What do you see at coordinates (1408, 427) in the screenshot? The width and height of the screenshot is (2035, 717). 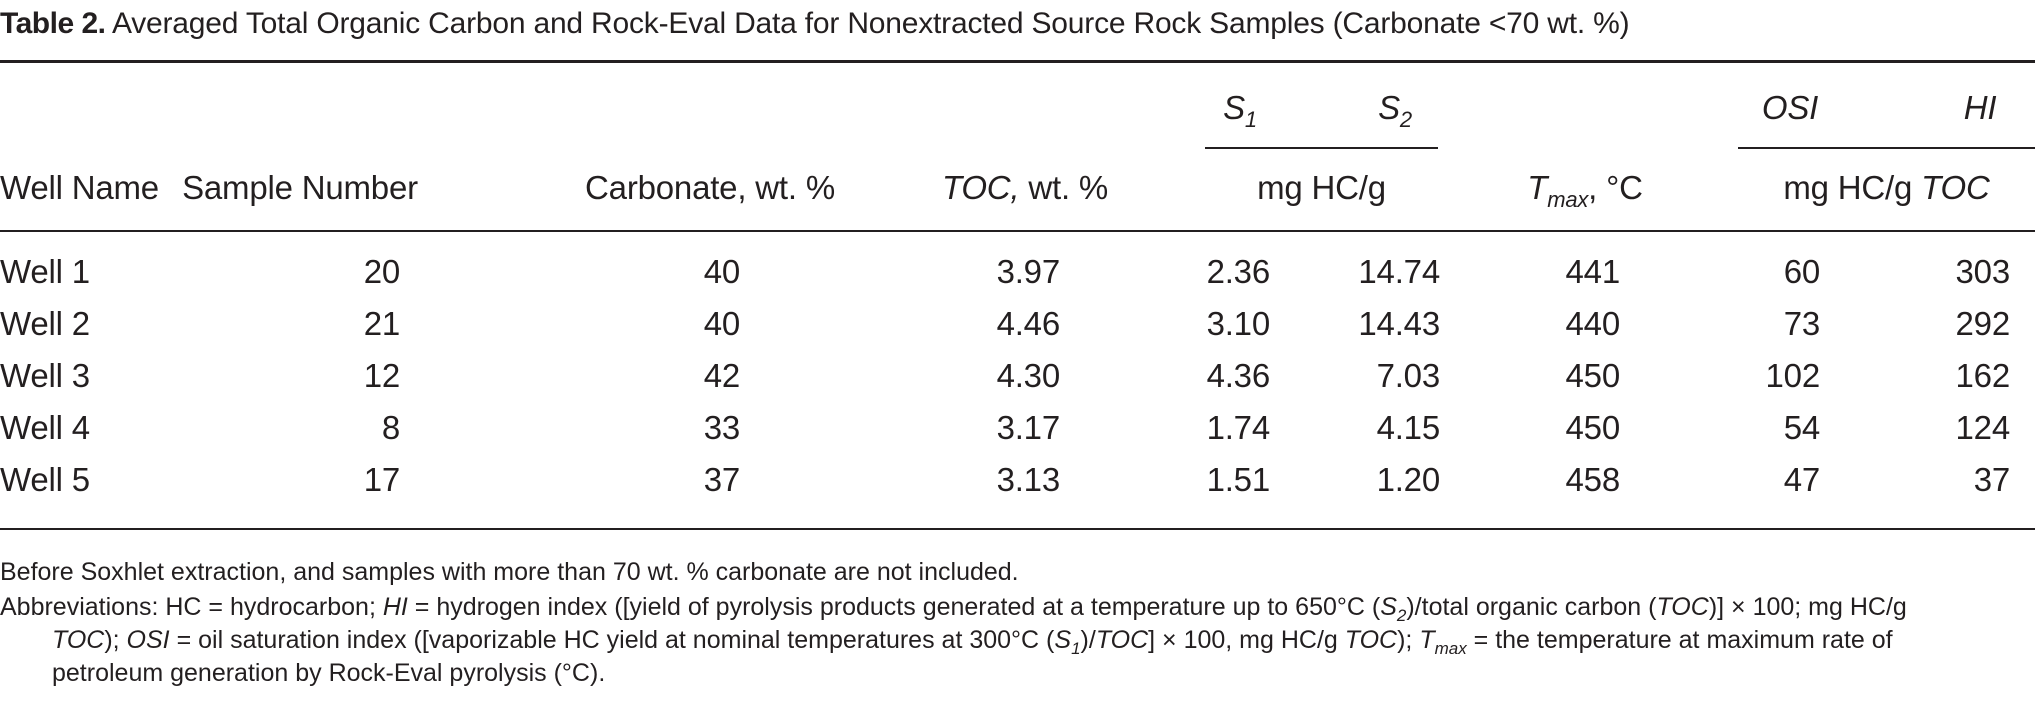 I see `cell-s2: 4.15` at bounding box center [1408, 427].